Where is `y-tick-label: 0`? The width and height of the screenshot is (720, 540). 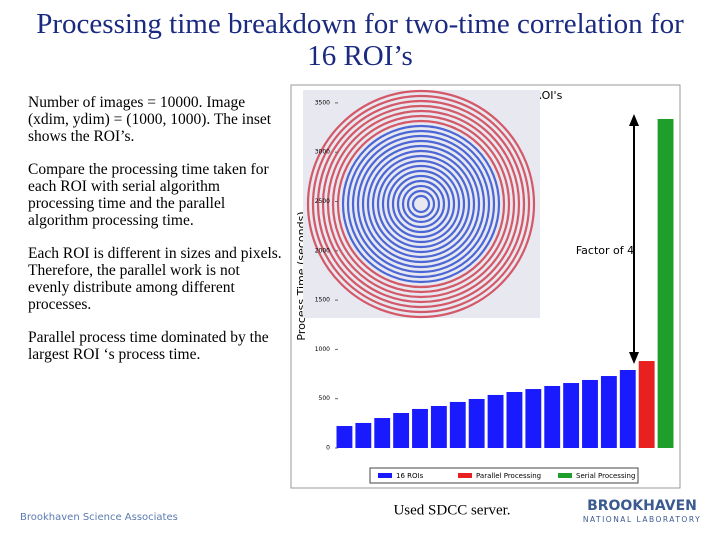 y-tick-label: 0 is located at coordinates (328, 448).